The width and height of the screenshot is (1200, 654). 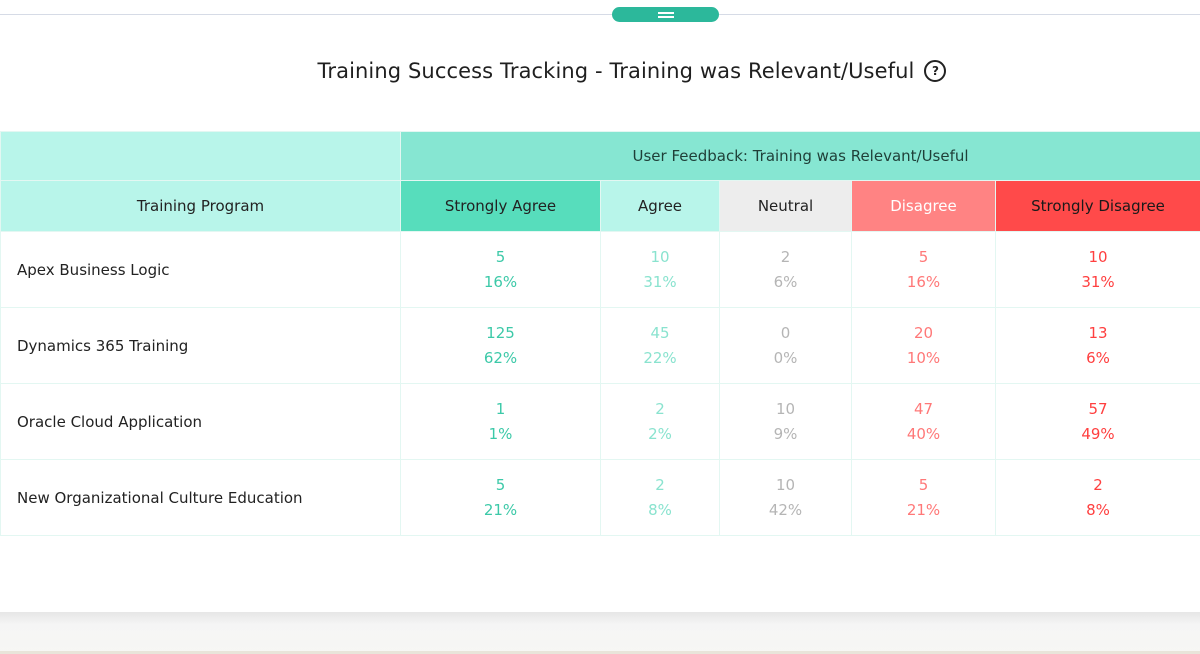 I want to click on disagree-cell: 20 10%, so click(x=923, y=345).